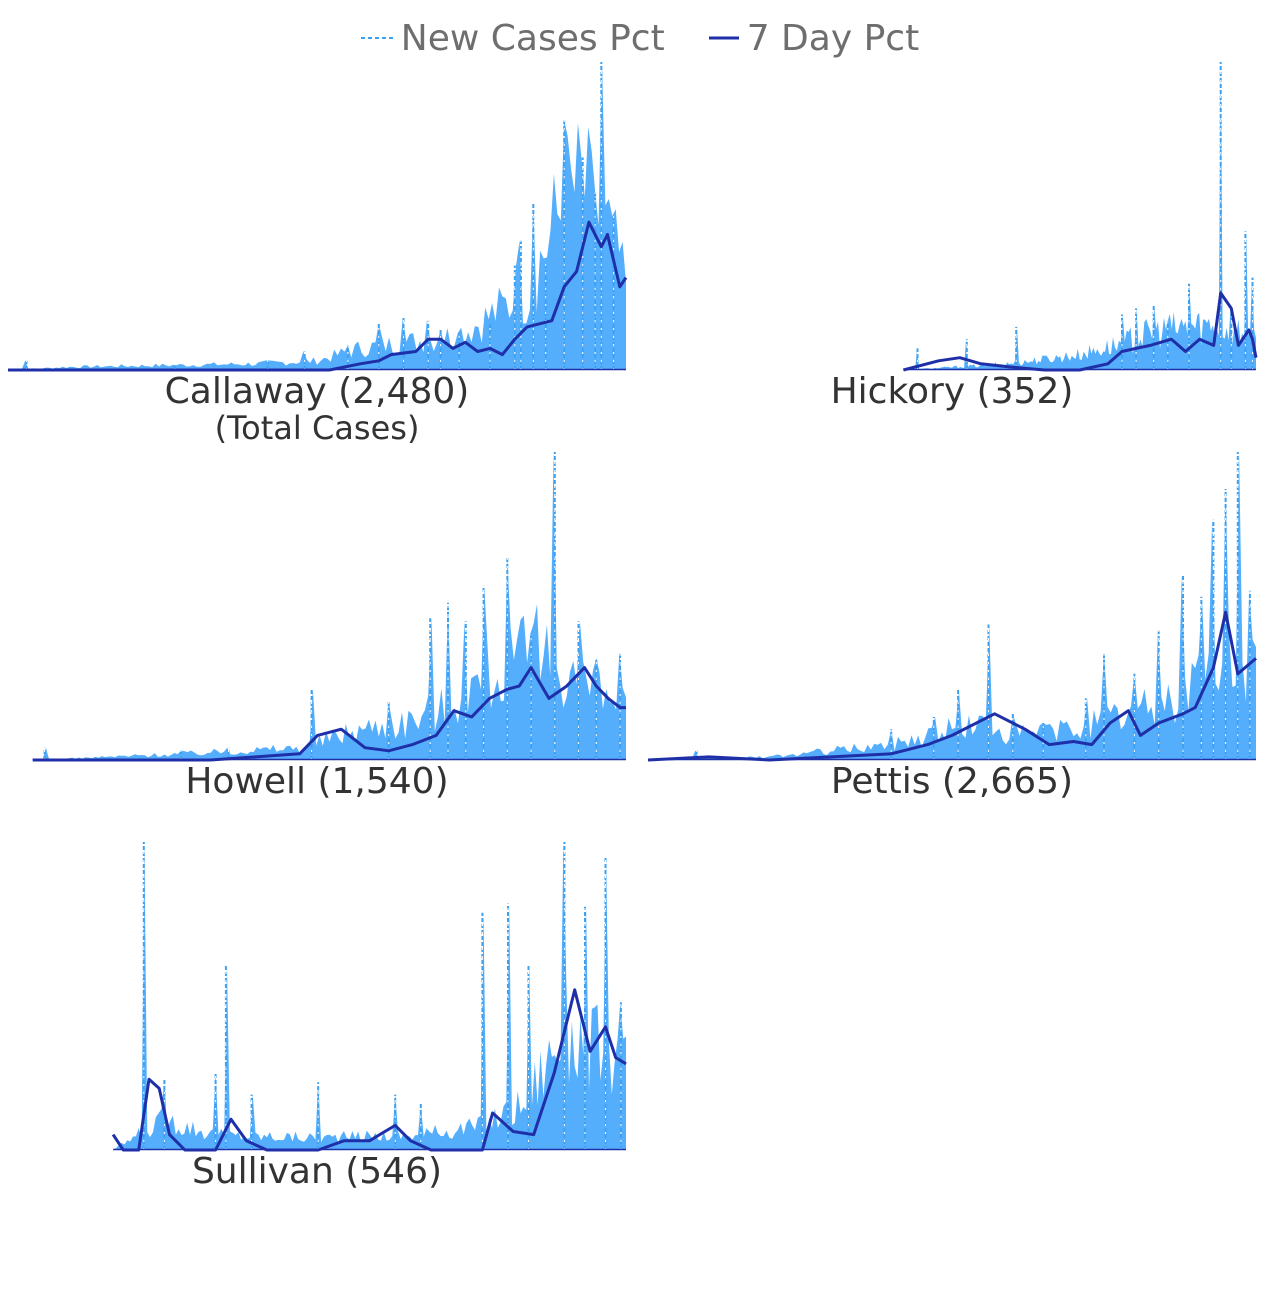 The image size is (1280, 1290). What do you see at coordinates (723, 38) in the screenshot?
I see `legend-swatch-solid` at bounding box center [723, 38].